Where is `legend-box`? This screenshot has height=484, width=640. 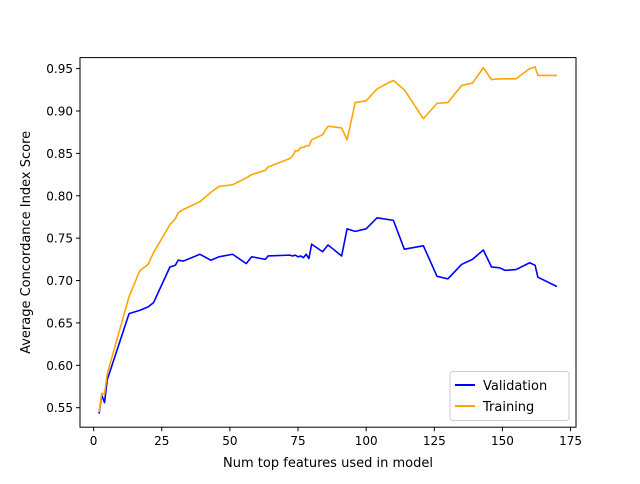 legend-box is located at coordinates (509, 396).